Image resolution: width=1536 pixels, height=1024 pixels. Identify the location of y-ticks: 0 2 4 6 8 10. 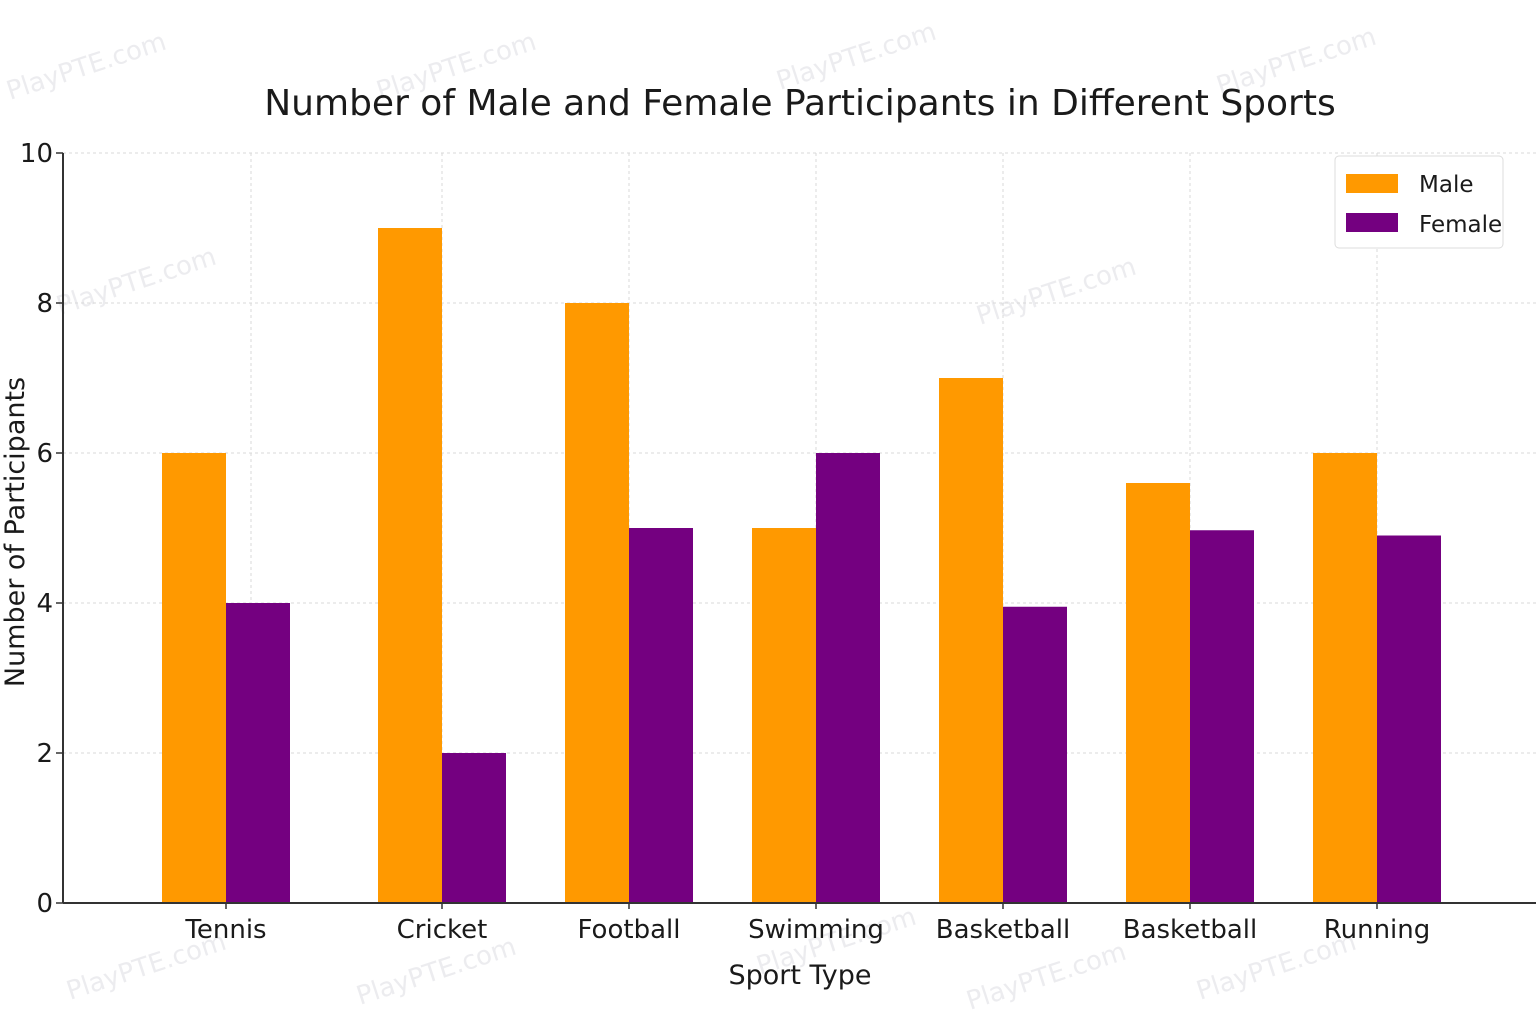
(41, 529).